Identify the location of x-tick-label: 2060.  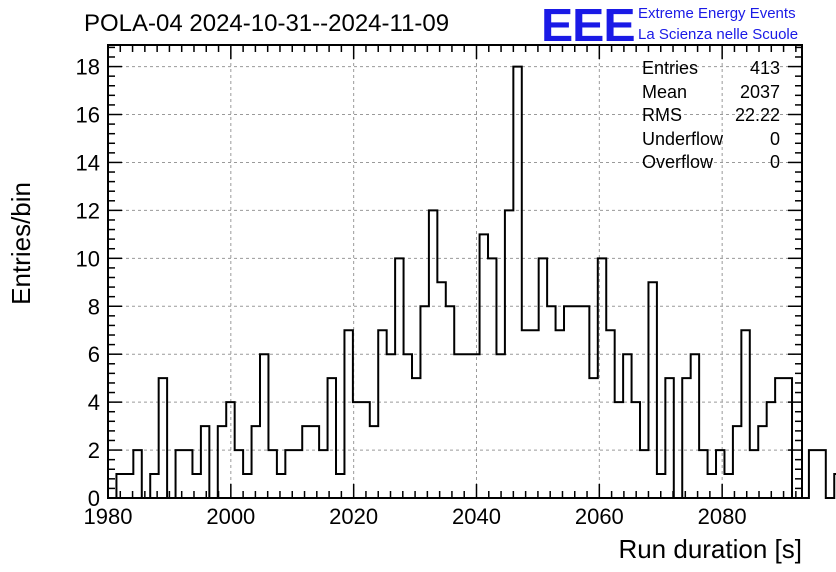
(599, 516).